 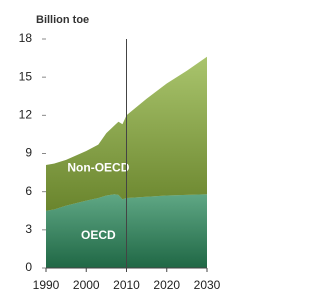 I want to click on series-label: OECD, so click(x=98, y=235).